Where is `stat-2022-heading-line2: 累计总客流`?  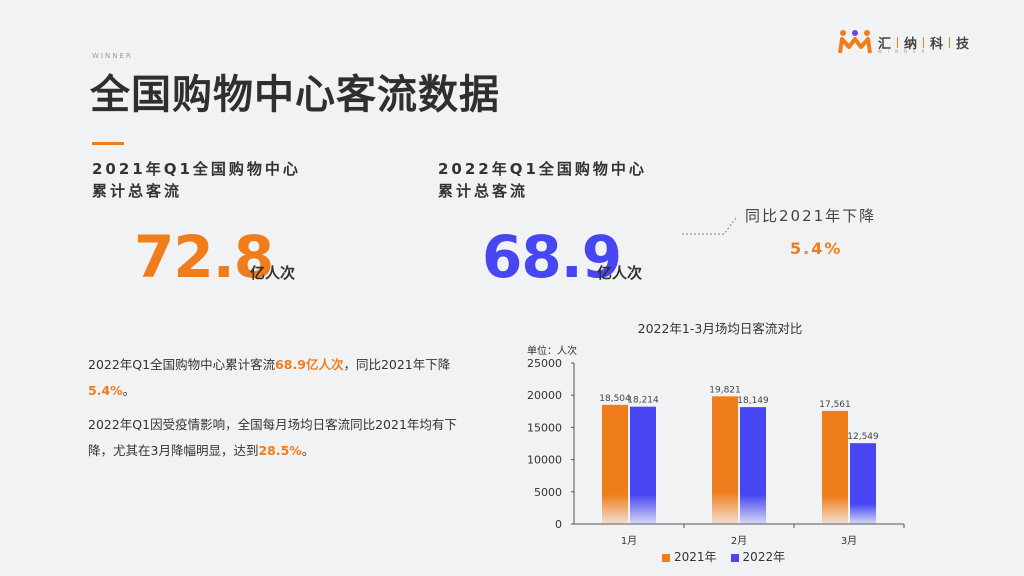 stat-2022-heading-line2: 累计总客流 is located at coordinates (483, 191).